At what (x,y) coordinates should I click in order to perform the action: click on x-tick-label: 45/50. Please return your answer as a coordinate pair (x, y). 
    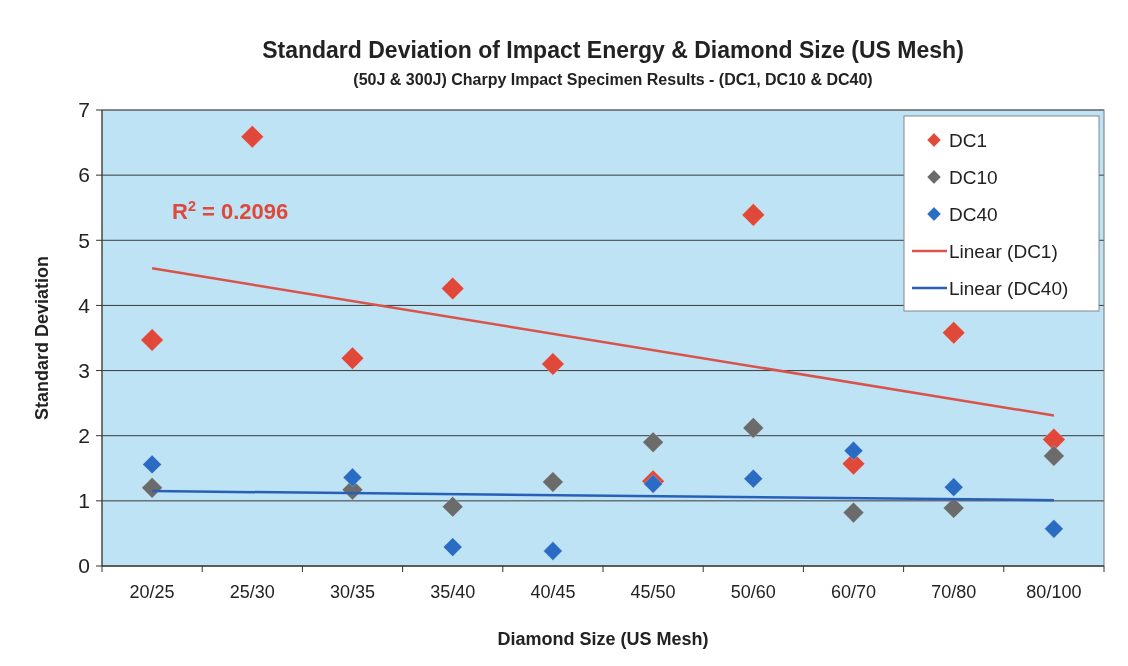
    Looking at the image, I should click on (653, 592).